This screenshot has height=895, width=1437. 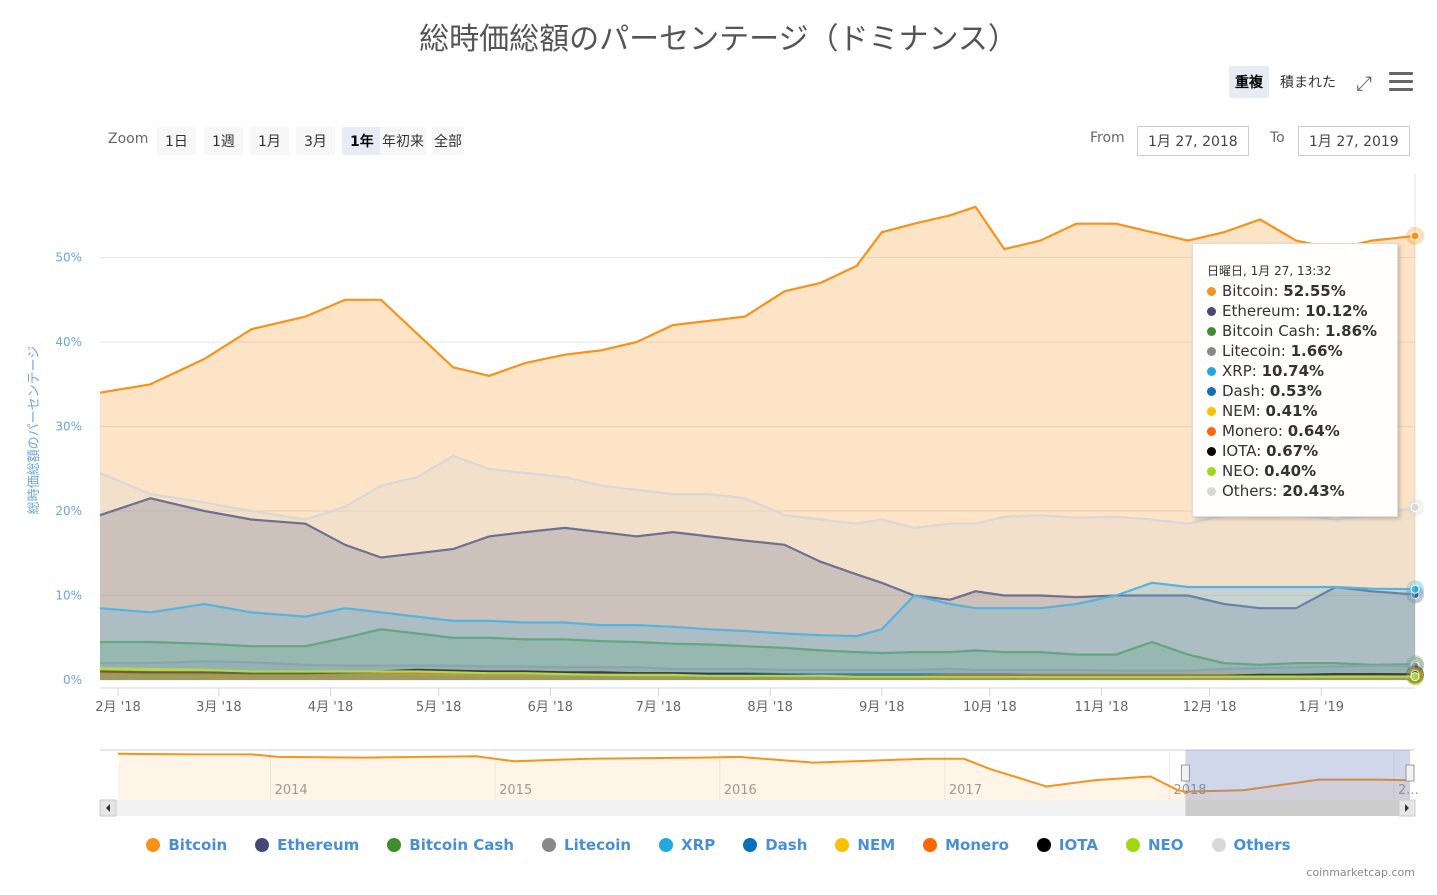 I want to click on fullscreen-icon: ⤢, so click(x=1364, y=83).